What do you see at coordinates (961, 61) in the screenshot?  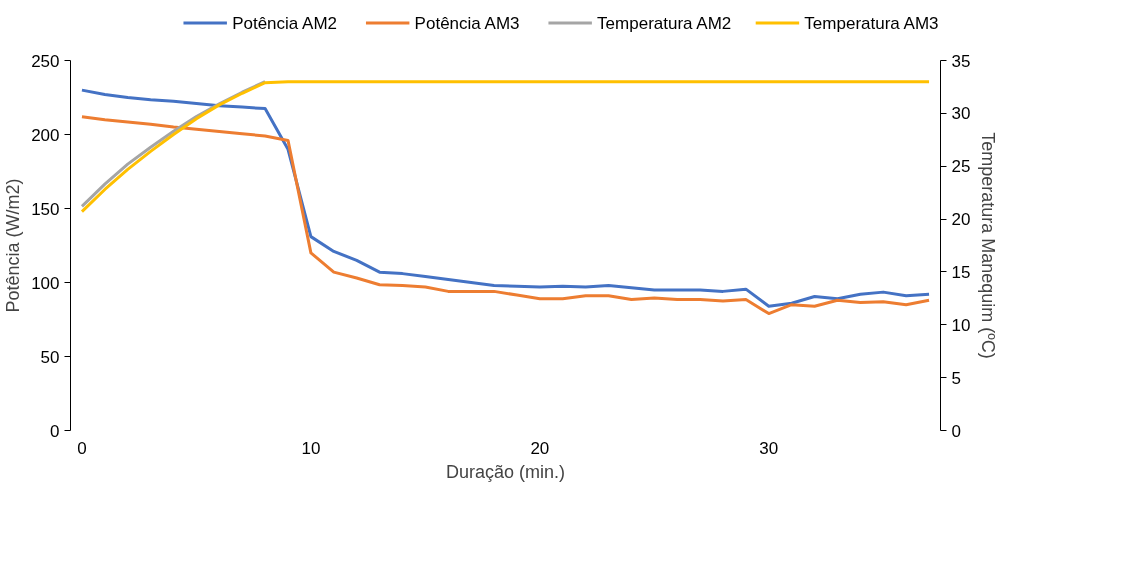 I see `y2-tick-label: 35` at bounding box center [961, 61].